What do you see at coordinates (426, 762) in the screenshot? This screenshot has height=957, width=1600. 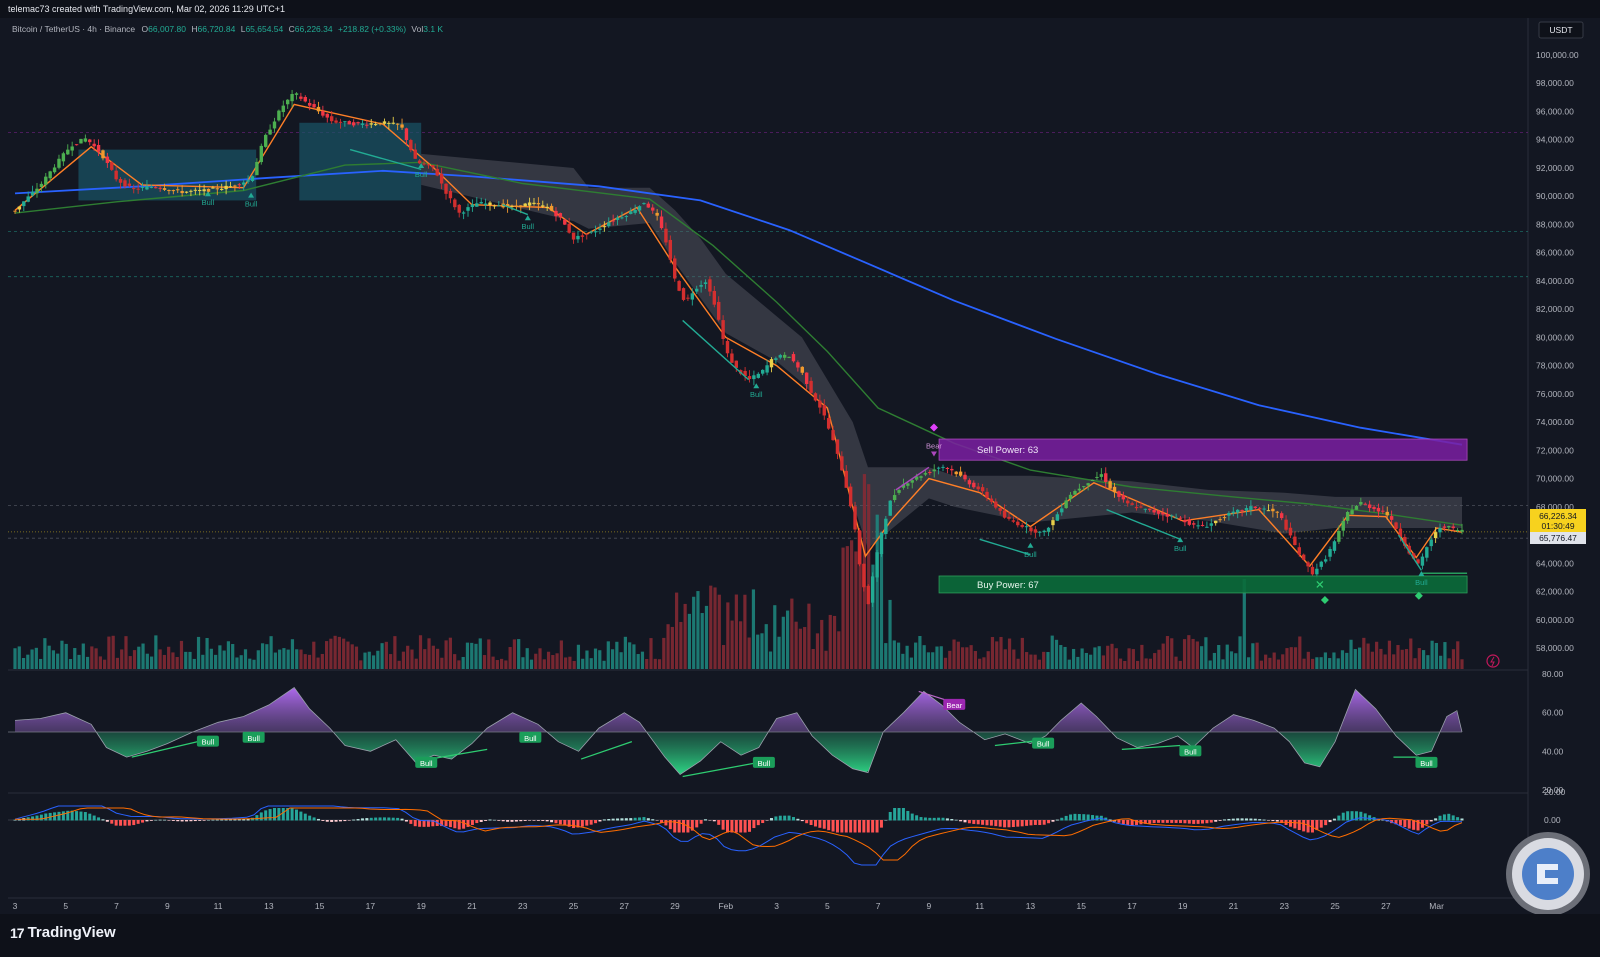 I see `oscillator-signal-badge` at bounding box center [426, 762].